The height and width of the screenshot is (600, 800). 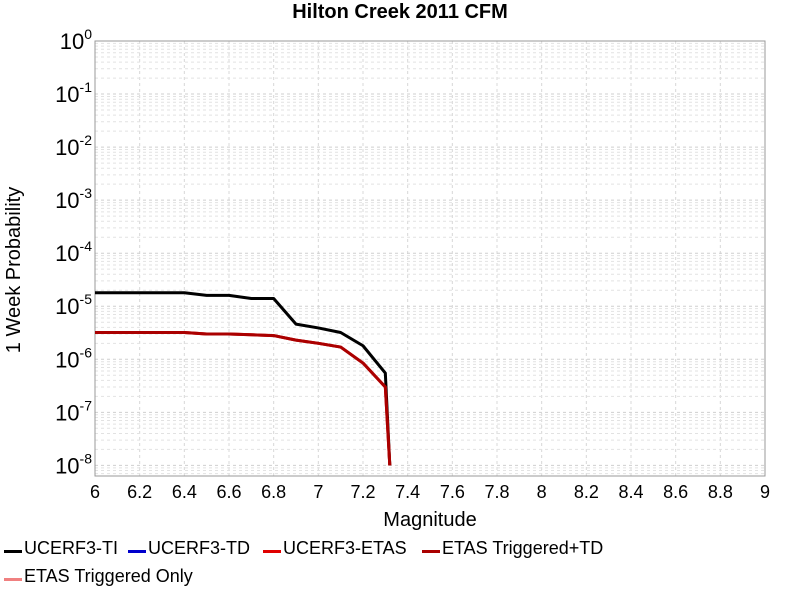 What do you see at coordinates (73, 464) in the screenshot?
I see `y-tick-label: 10⁻⁸` at bounding box center [73, 464].